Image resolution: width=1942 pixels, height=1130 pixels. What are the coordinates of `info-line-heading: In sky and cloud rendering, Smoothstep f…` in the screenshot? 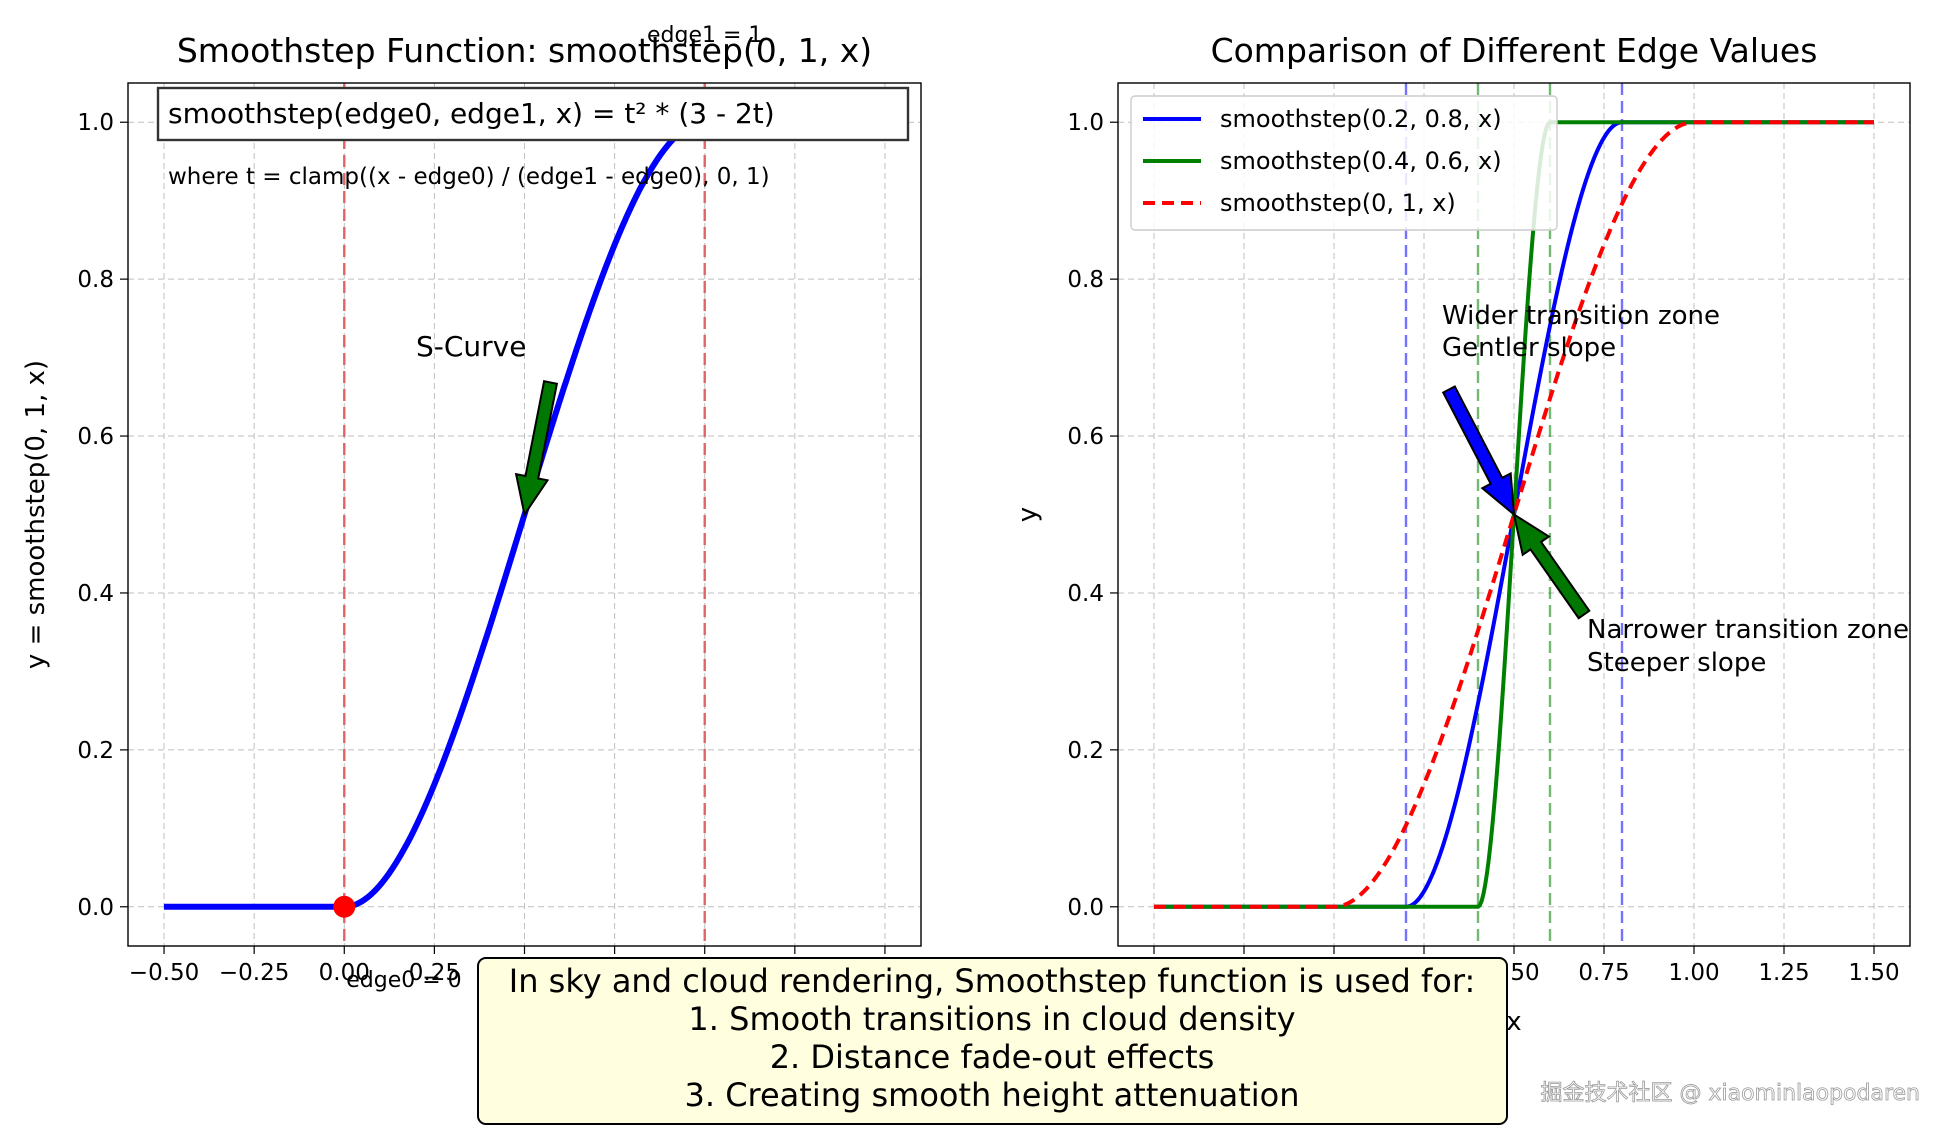 It's located at (992, 981).